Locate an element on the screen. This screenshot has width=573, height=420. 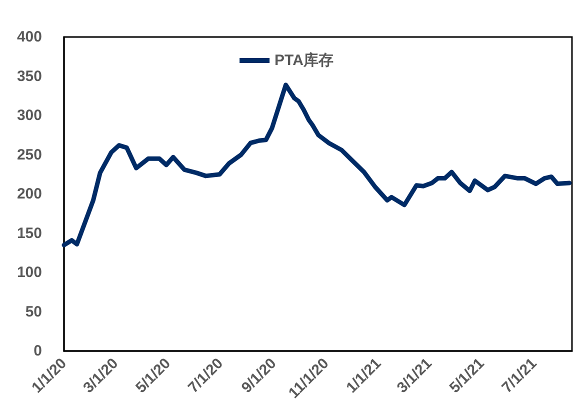
y-tick-label: 400 is located at coordinates (29, 37).